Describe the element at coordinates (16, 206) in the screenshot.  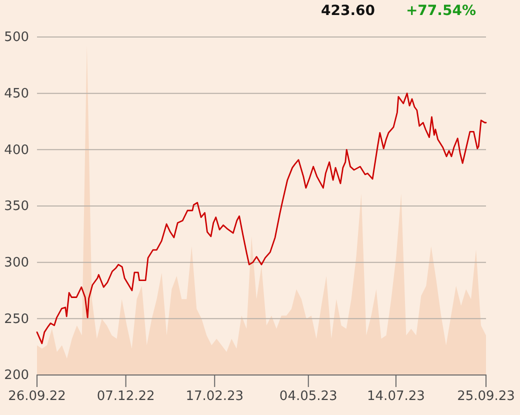
I see `y-tick-label: 350` at that location.